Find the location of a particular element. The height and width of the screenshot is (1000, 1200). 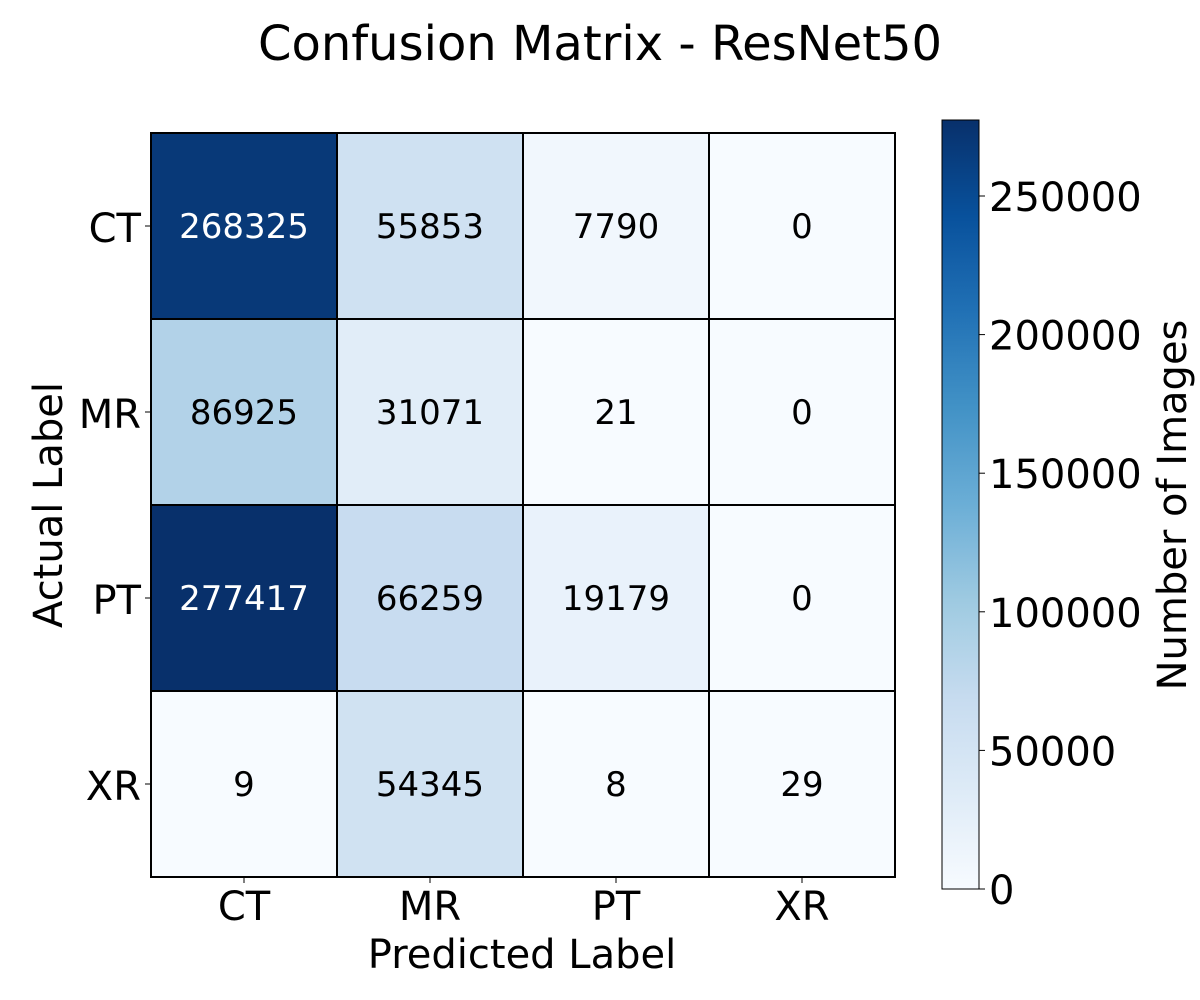

cell-value-label: 9 is located at coordinates (244, 785).